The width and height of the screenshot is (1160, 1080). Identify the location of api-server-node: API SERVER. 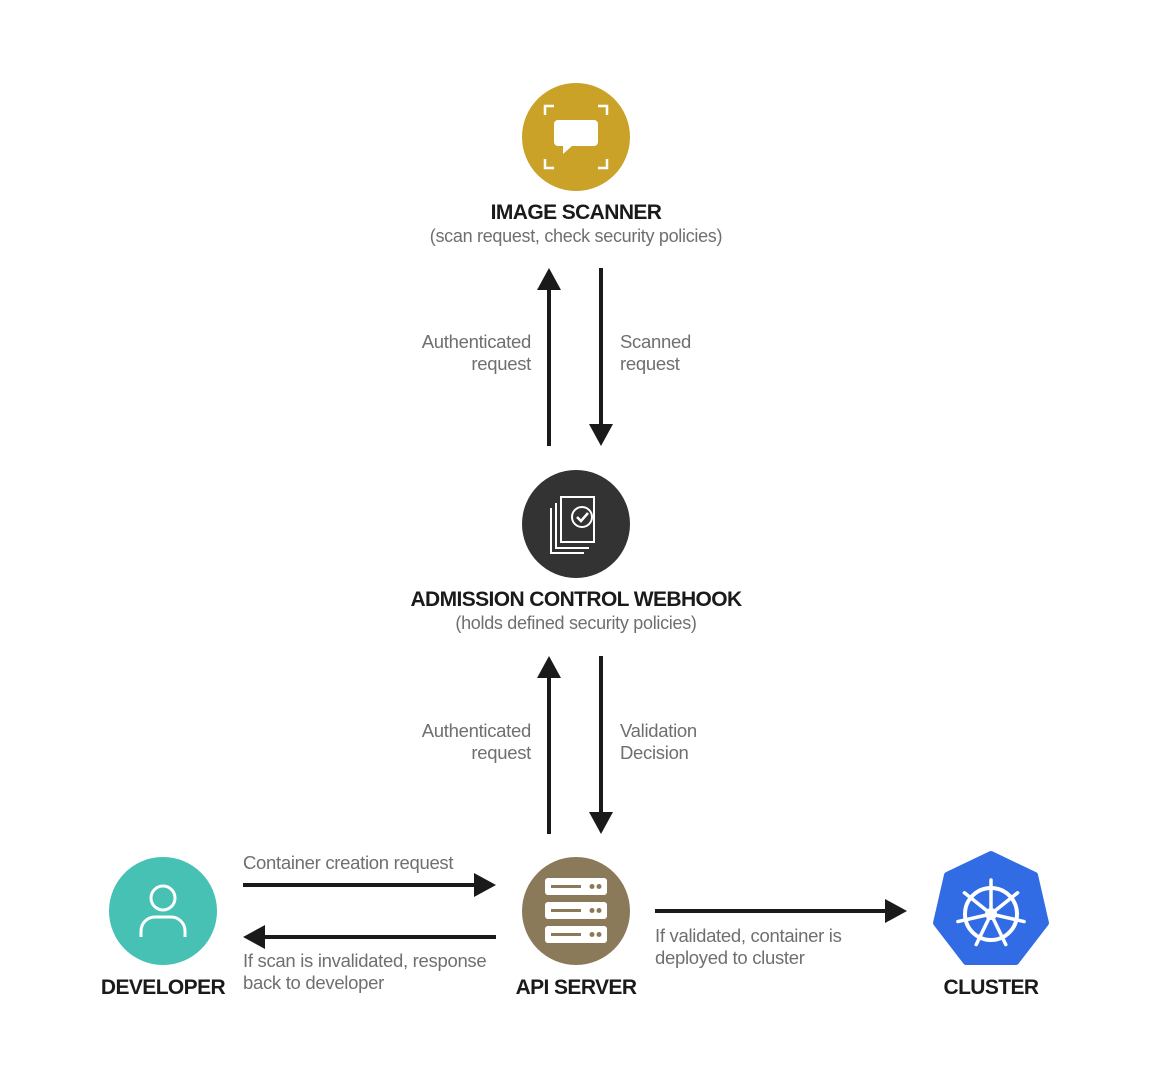
(576, 928).